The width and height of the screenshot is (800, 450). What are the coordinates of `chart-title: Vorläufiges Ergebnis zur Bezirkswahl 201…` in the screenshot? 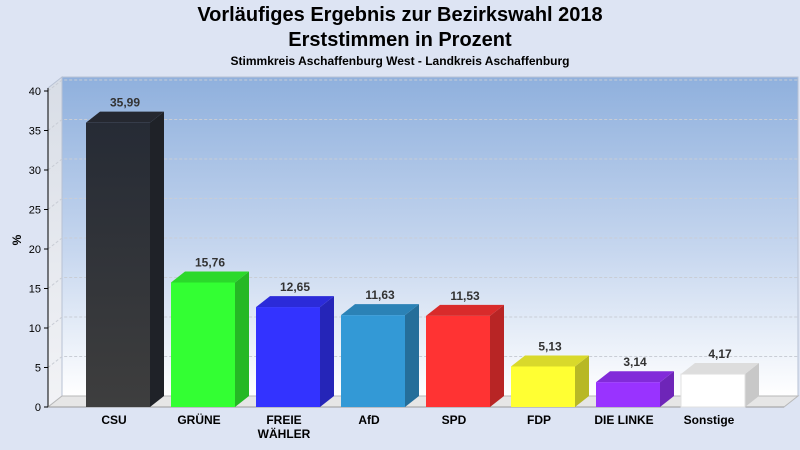 It's located at (400, 15).